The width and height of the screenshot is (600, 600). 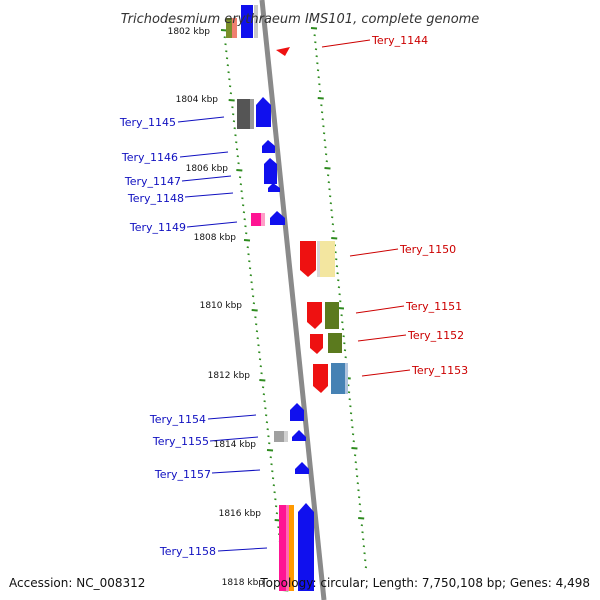 What do you see at coordinates (149, 157) in the screenshot?
I see `gene-label: Tery_1146` at bounding box center [149, 157].